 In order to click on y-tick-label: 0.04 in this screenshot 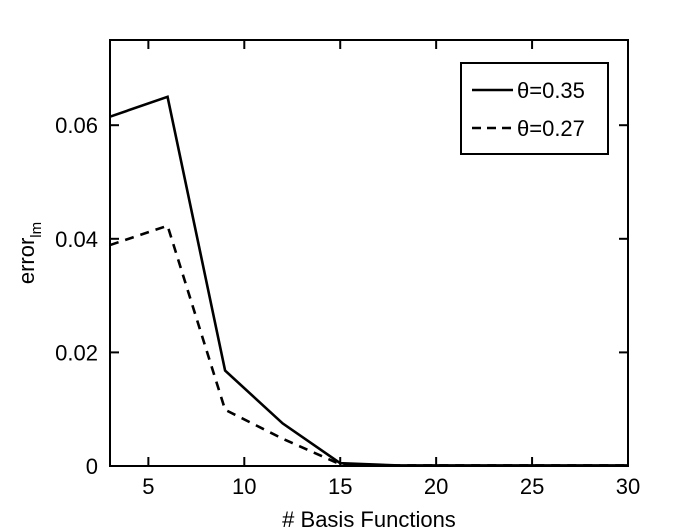, I will do `click(76, 239)`.